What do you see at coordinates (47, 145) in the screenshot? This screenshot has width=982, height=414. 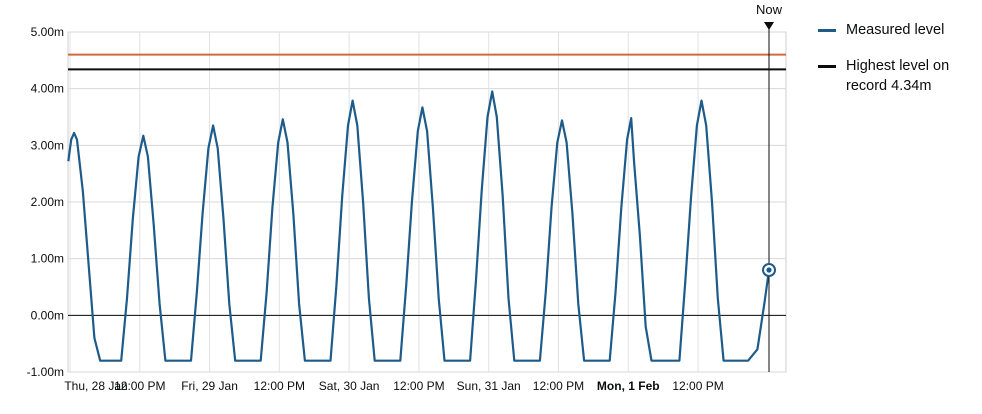 I see `y-tick-label: 3.00m` at bounding box center [47, 145].